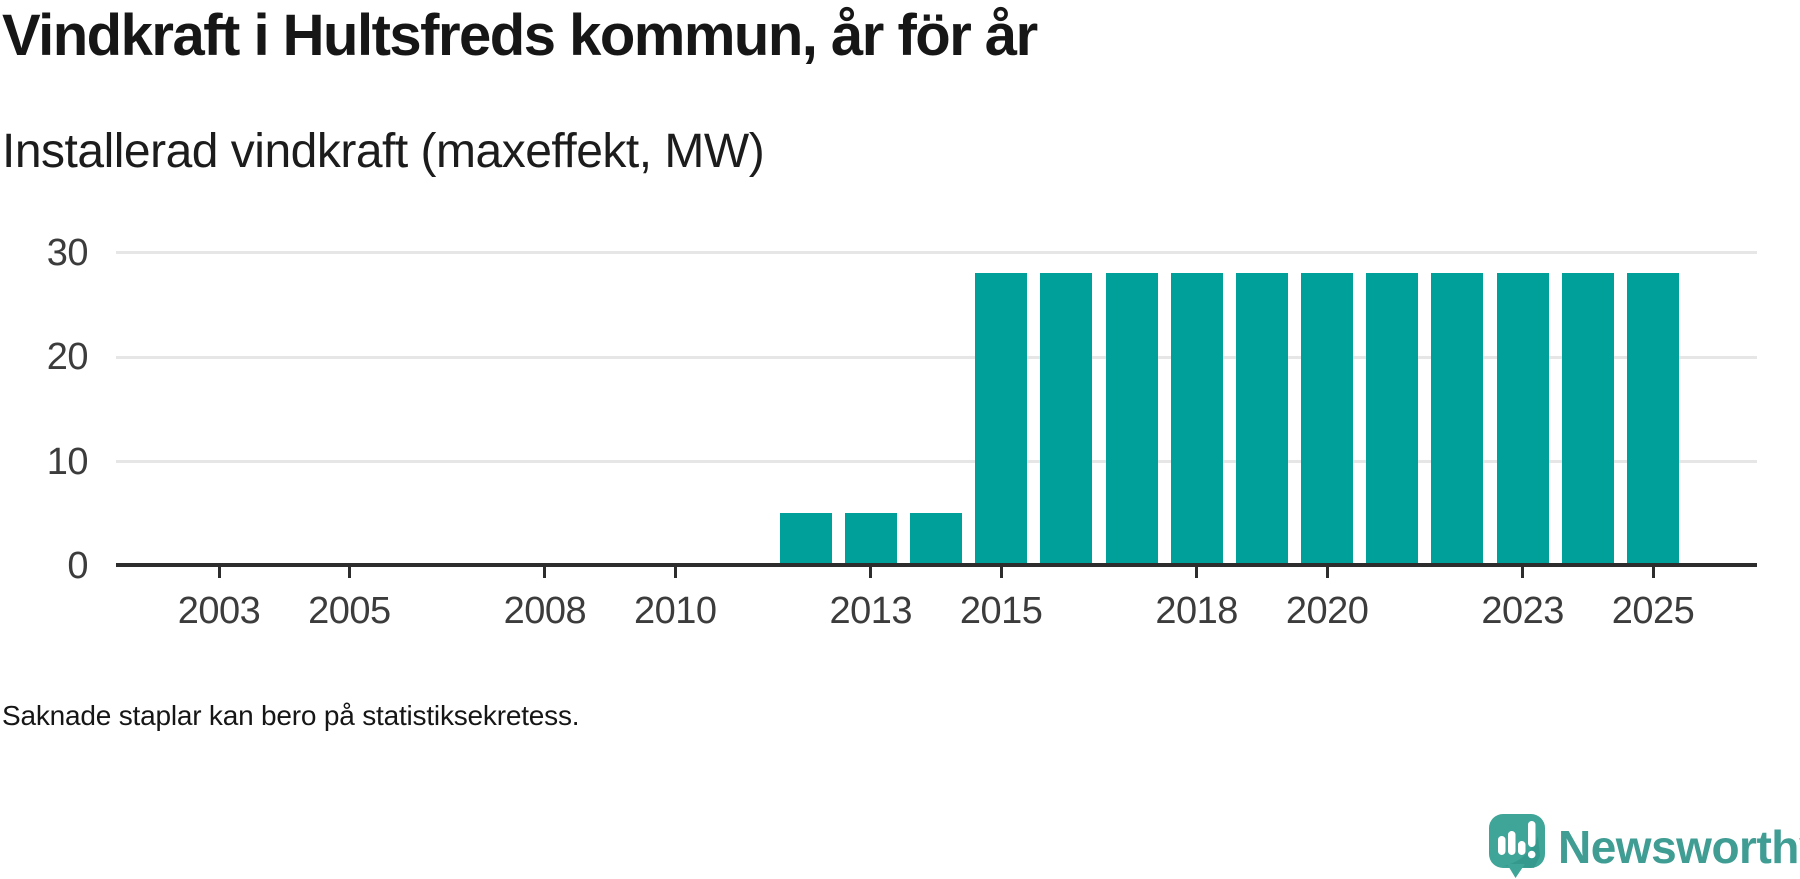 The width and height of the screenshot is (1800, 879). What do you see at coordinates (1523, 572) in the screenshot?
I see `x-tick-2023` at bounding box center [1523, 572].